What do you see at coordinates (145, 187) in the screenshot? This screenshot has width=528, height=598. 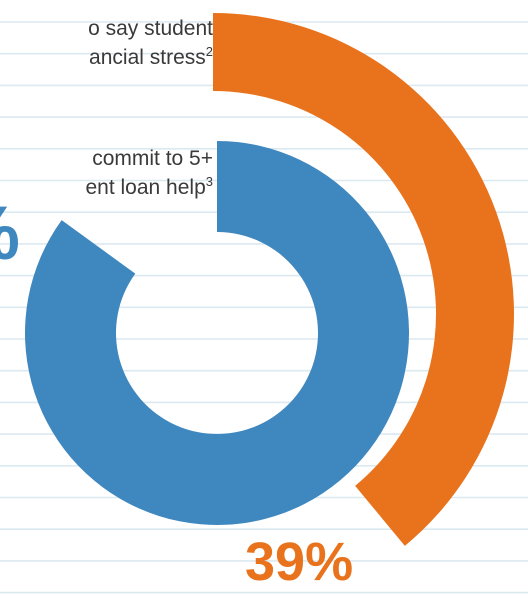 I see `blue-caption-line-2-text: ent loan help` at bounding box center [145, 187].